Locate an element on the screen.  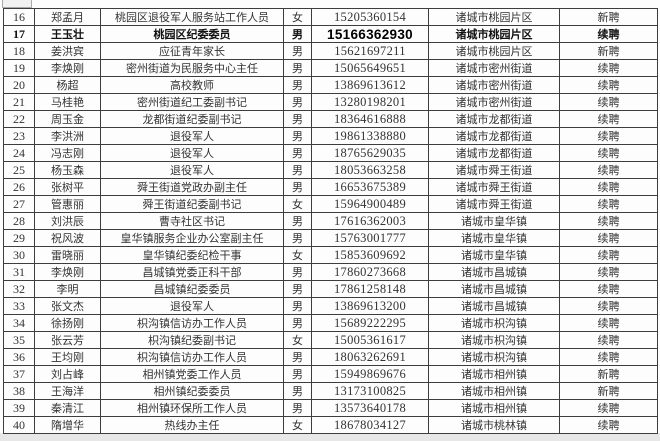
table-row: 24 冯志刚 退役军人男 18765629035 诸城市龙都街道 续聘 is located at coordinates (330, 153).